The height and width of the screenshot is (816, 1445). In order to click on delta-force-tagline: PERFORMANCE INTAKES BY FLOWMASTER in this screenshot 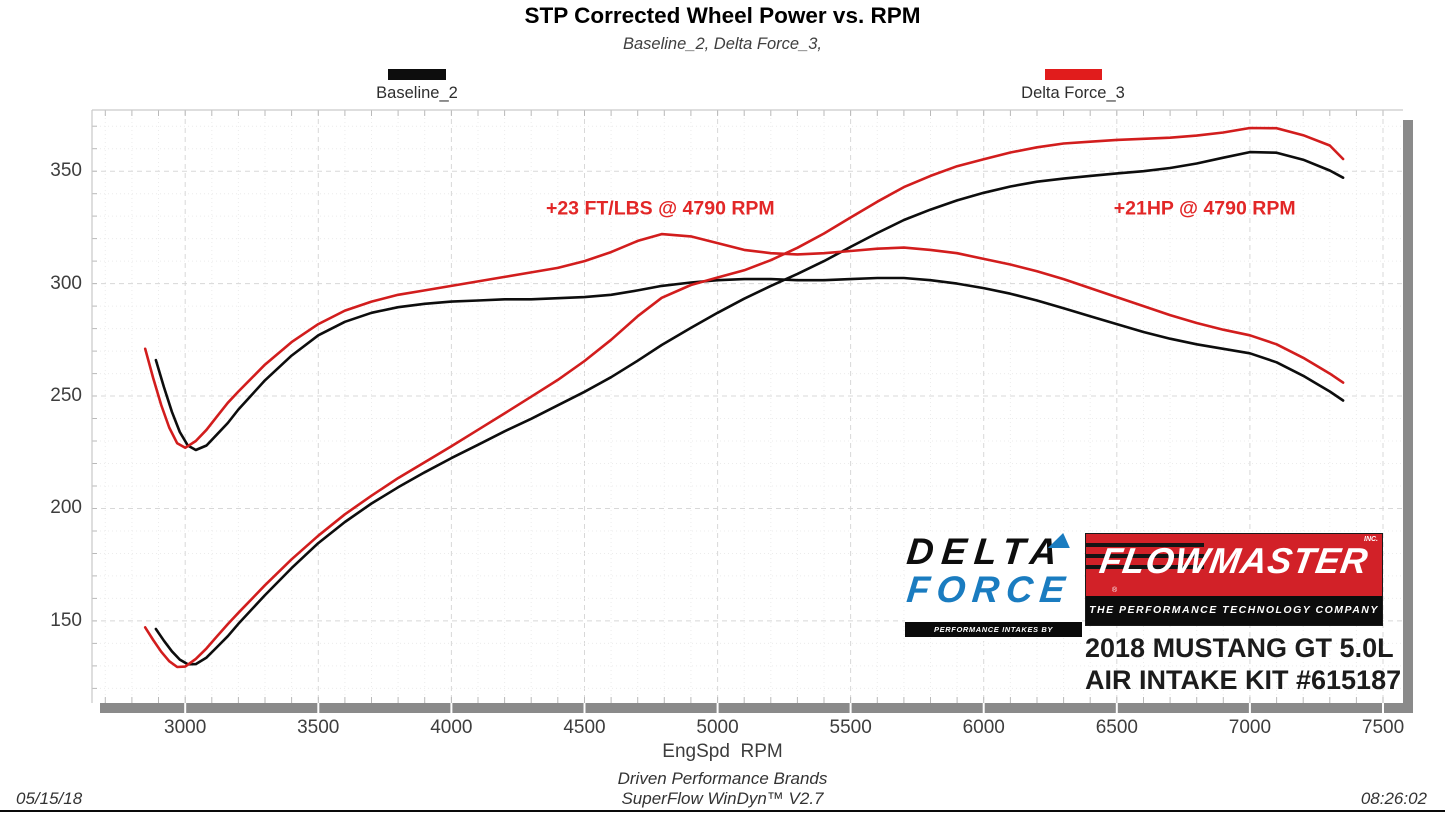, I will do `click(993, 635)`.